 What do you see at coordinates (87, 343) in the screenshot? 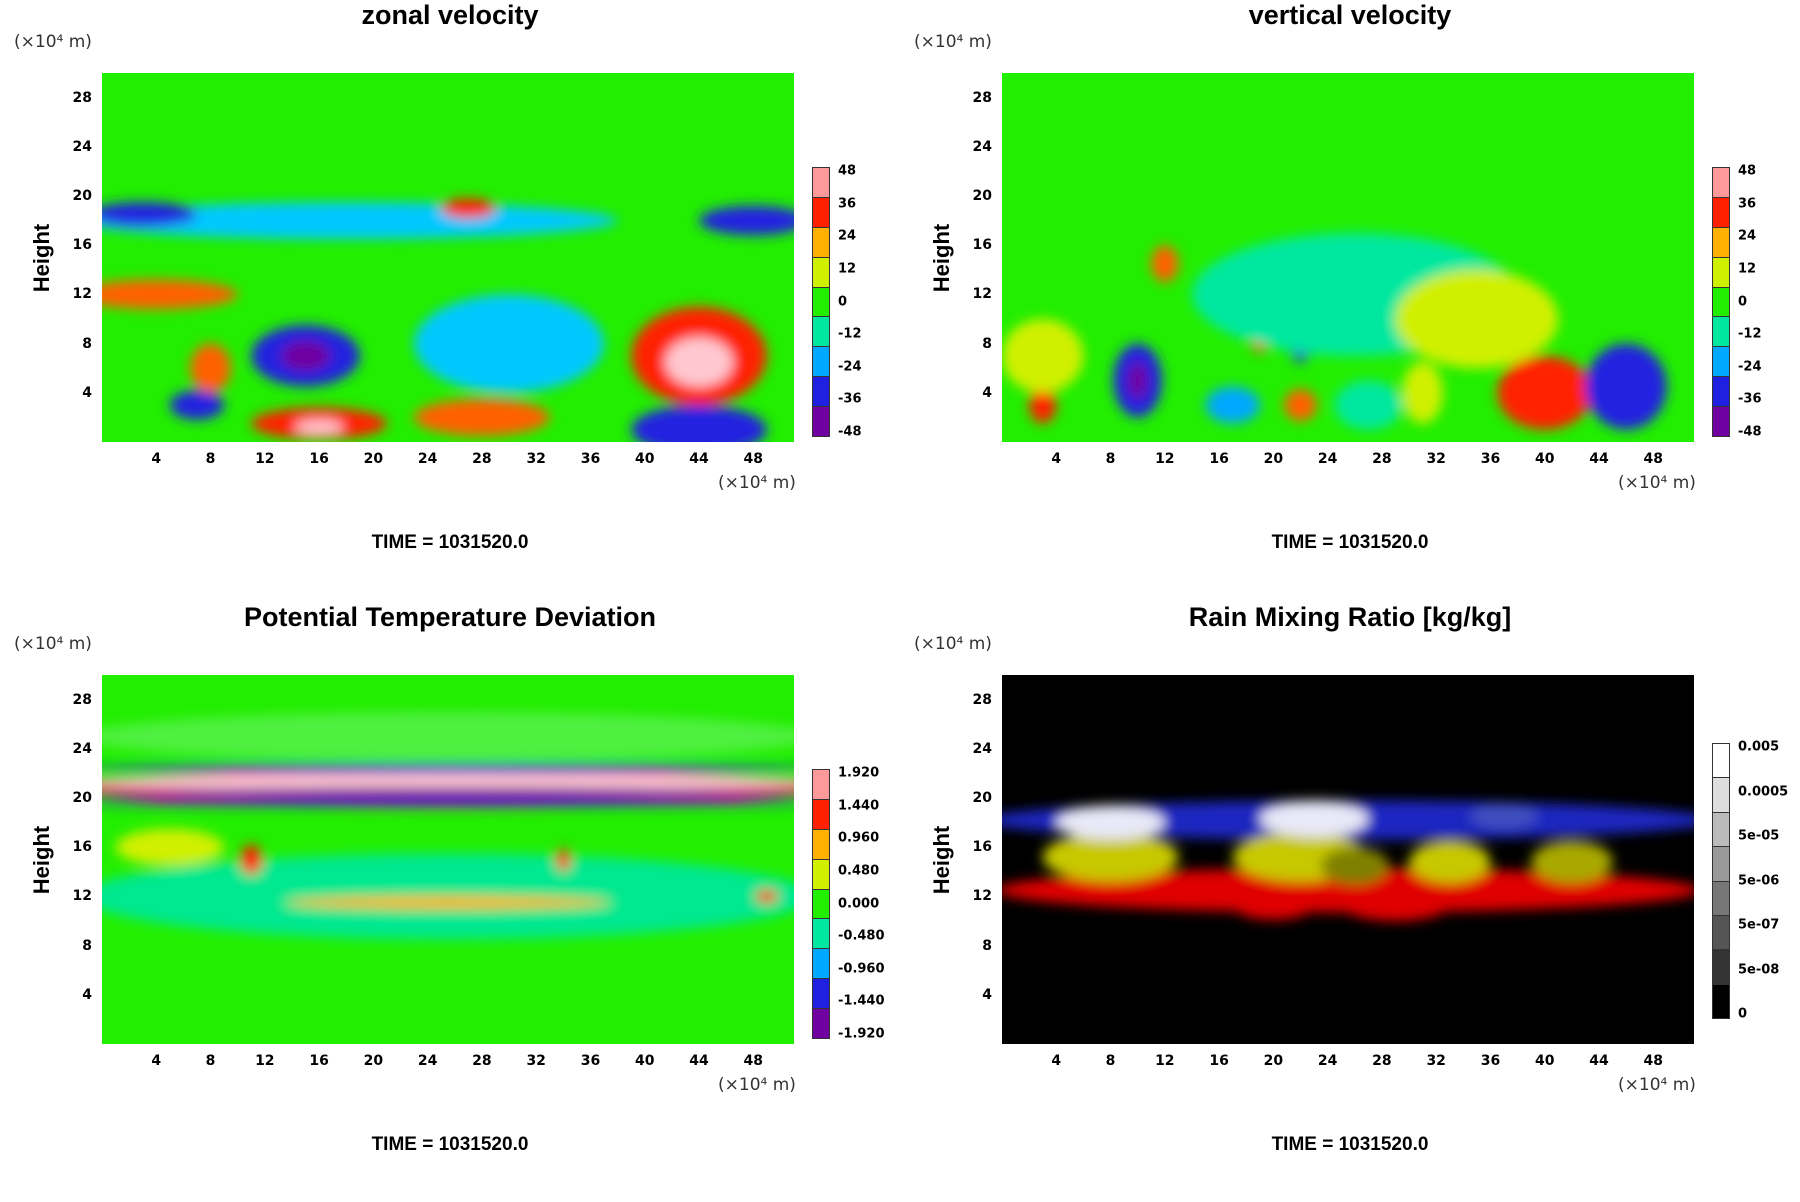
I see `y-tick-label: 8` at bounding box center [87, 343].